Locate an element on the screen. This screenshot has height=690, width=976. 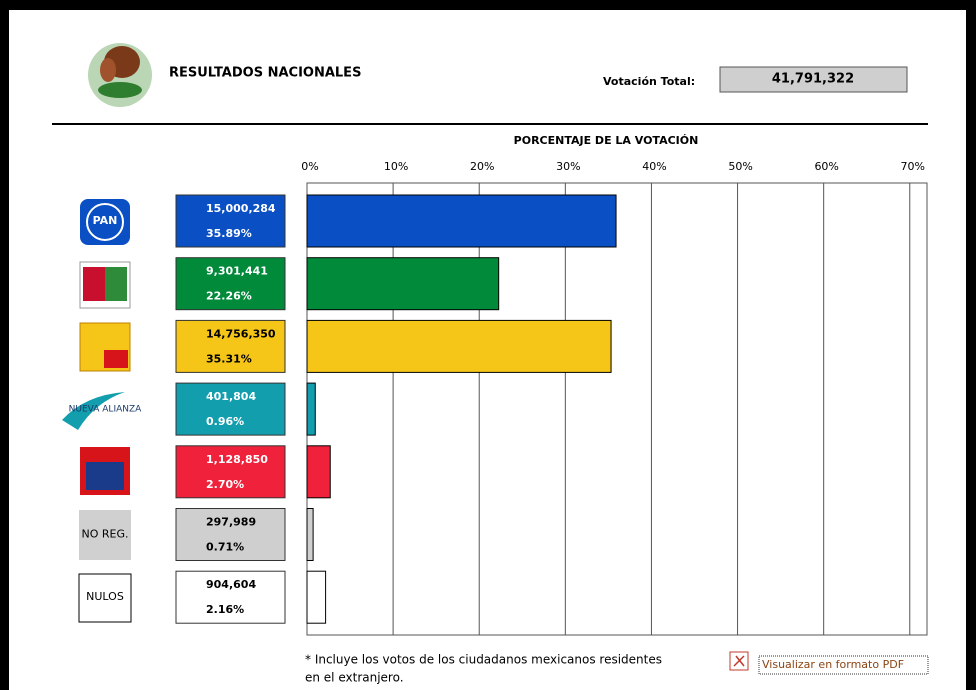
x-tick-label: 50% is located at coordinates (740, 166).